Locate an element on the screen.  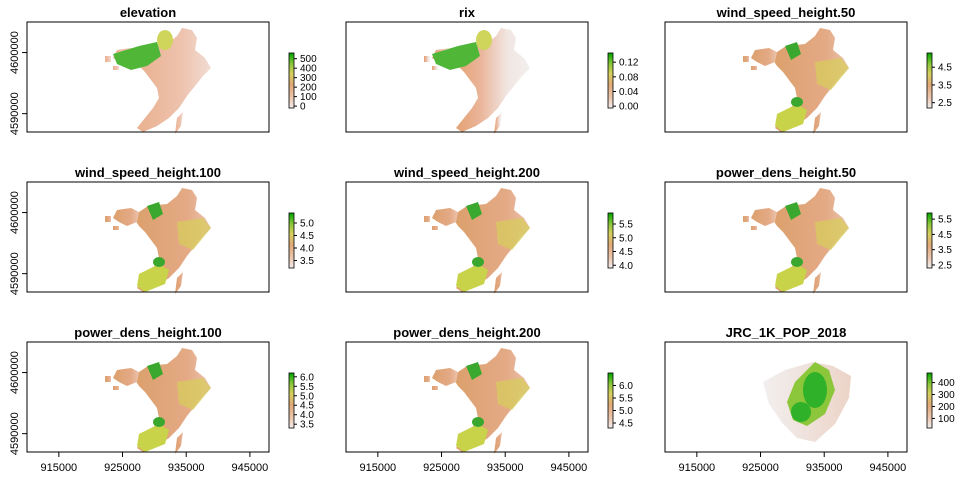
panel-title: wind_speed_height.100 is located at coordinates (147, 172).